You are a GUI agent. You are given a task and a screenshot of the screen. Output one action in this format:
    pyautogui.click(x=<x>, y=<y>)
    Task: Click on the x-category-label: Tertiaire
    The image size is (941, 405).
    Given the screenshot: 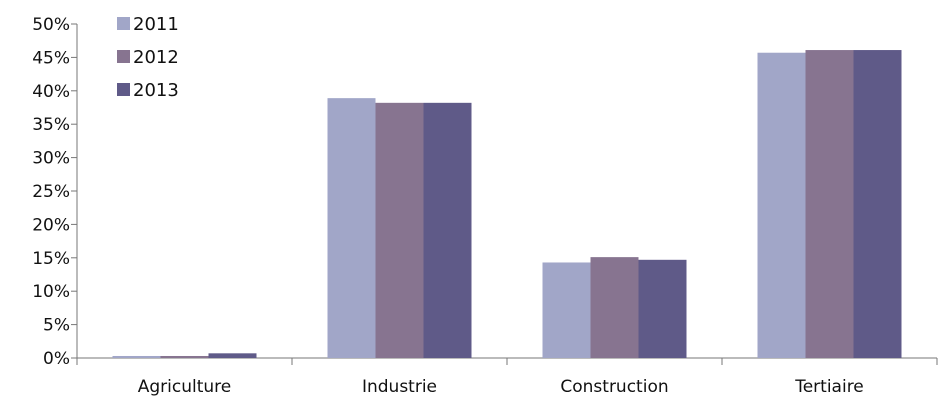 What is the action you would take?
    pyautogui.click(x=829, y=387)
    